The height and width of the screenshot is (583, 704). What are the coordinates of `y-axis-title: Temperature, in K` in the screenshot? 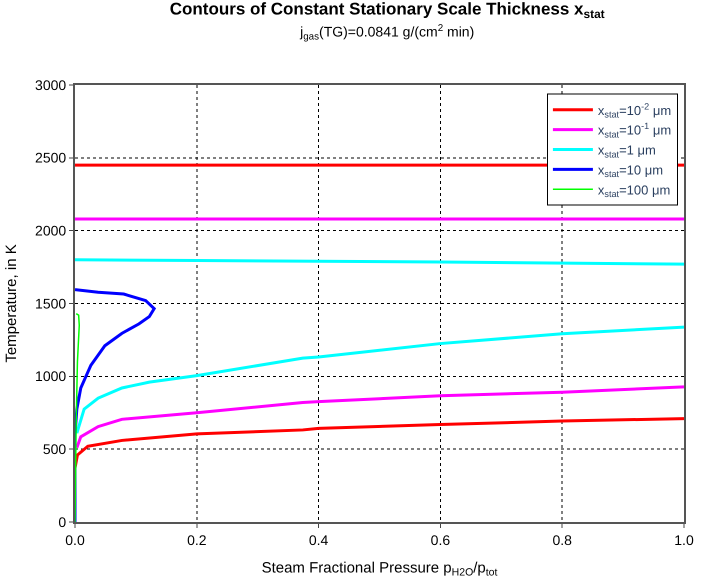 It's located at (11, 303).